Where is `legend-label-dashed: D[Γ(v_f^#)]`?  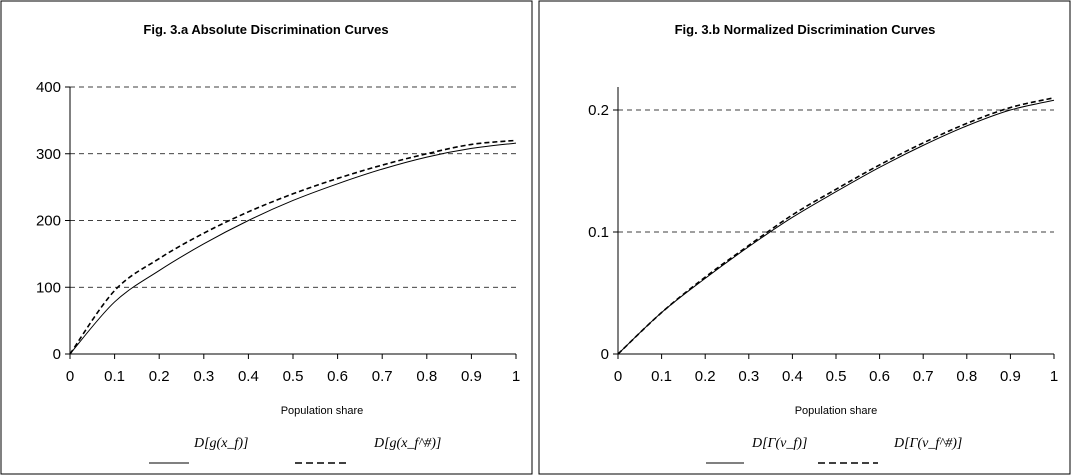
legend-label-dashed: D[Γ(v_f^#)] is located at coordinates (927, 443).